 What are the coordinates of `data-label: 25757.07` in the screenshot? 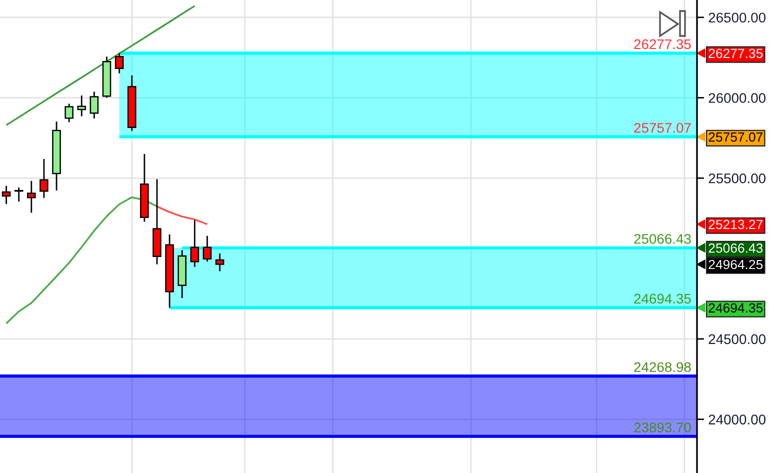 It's located at (662, 127).